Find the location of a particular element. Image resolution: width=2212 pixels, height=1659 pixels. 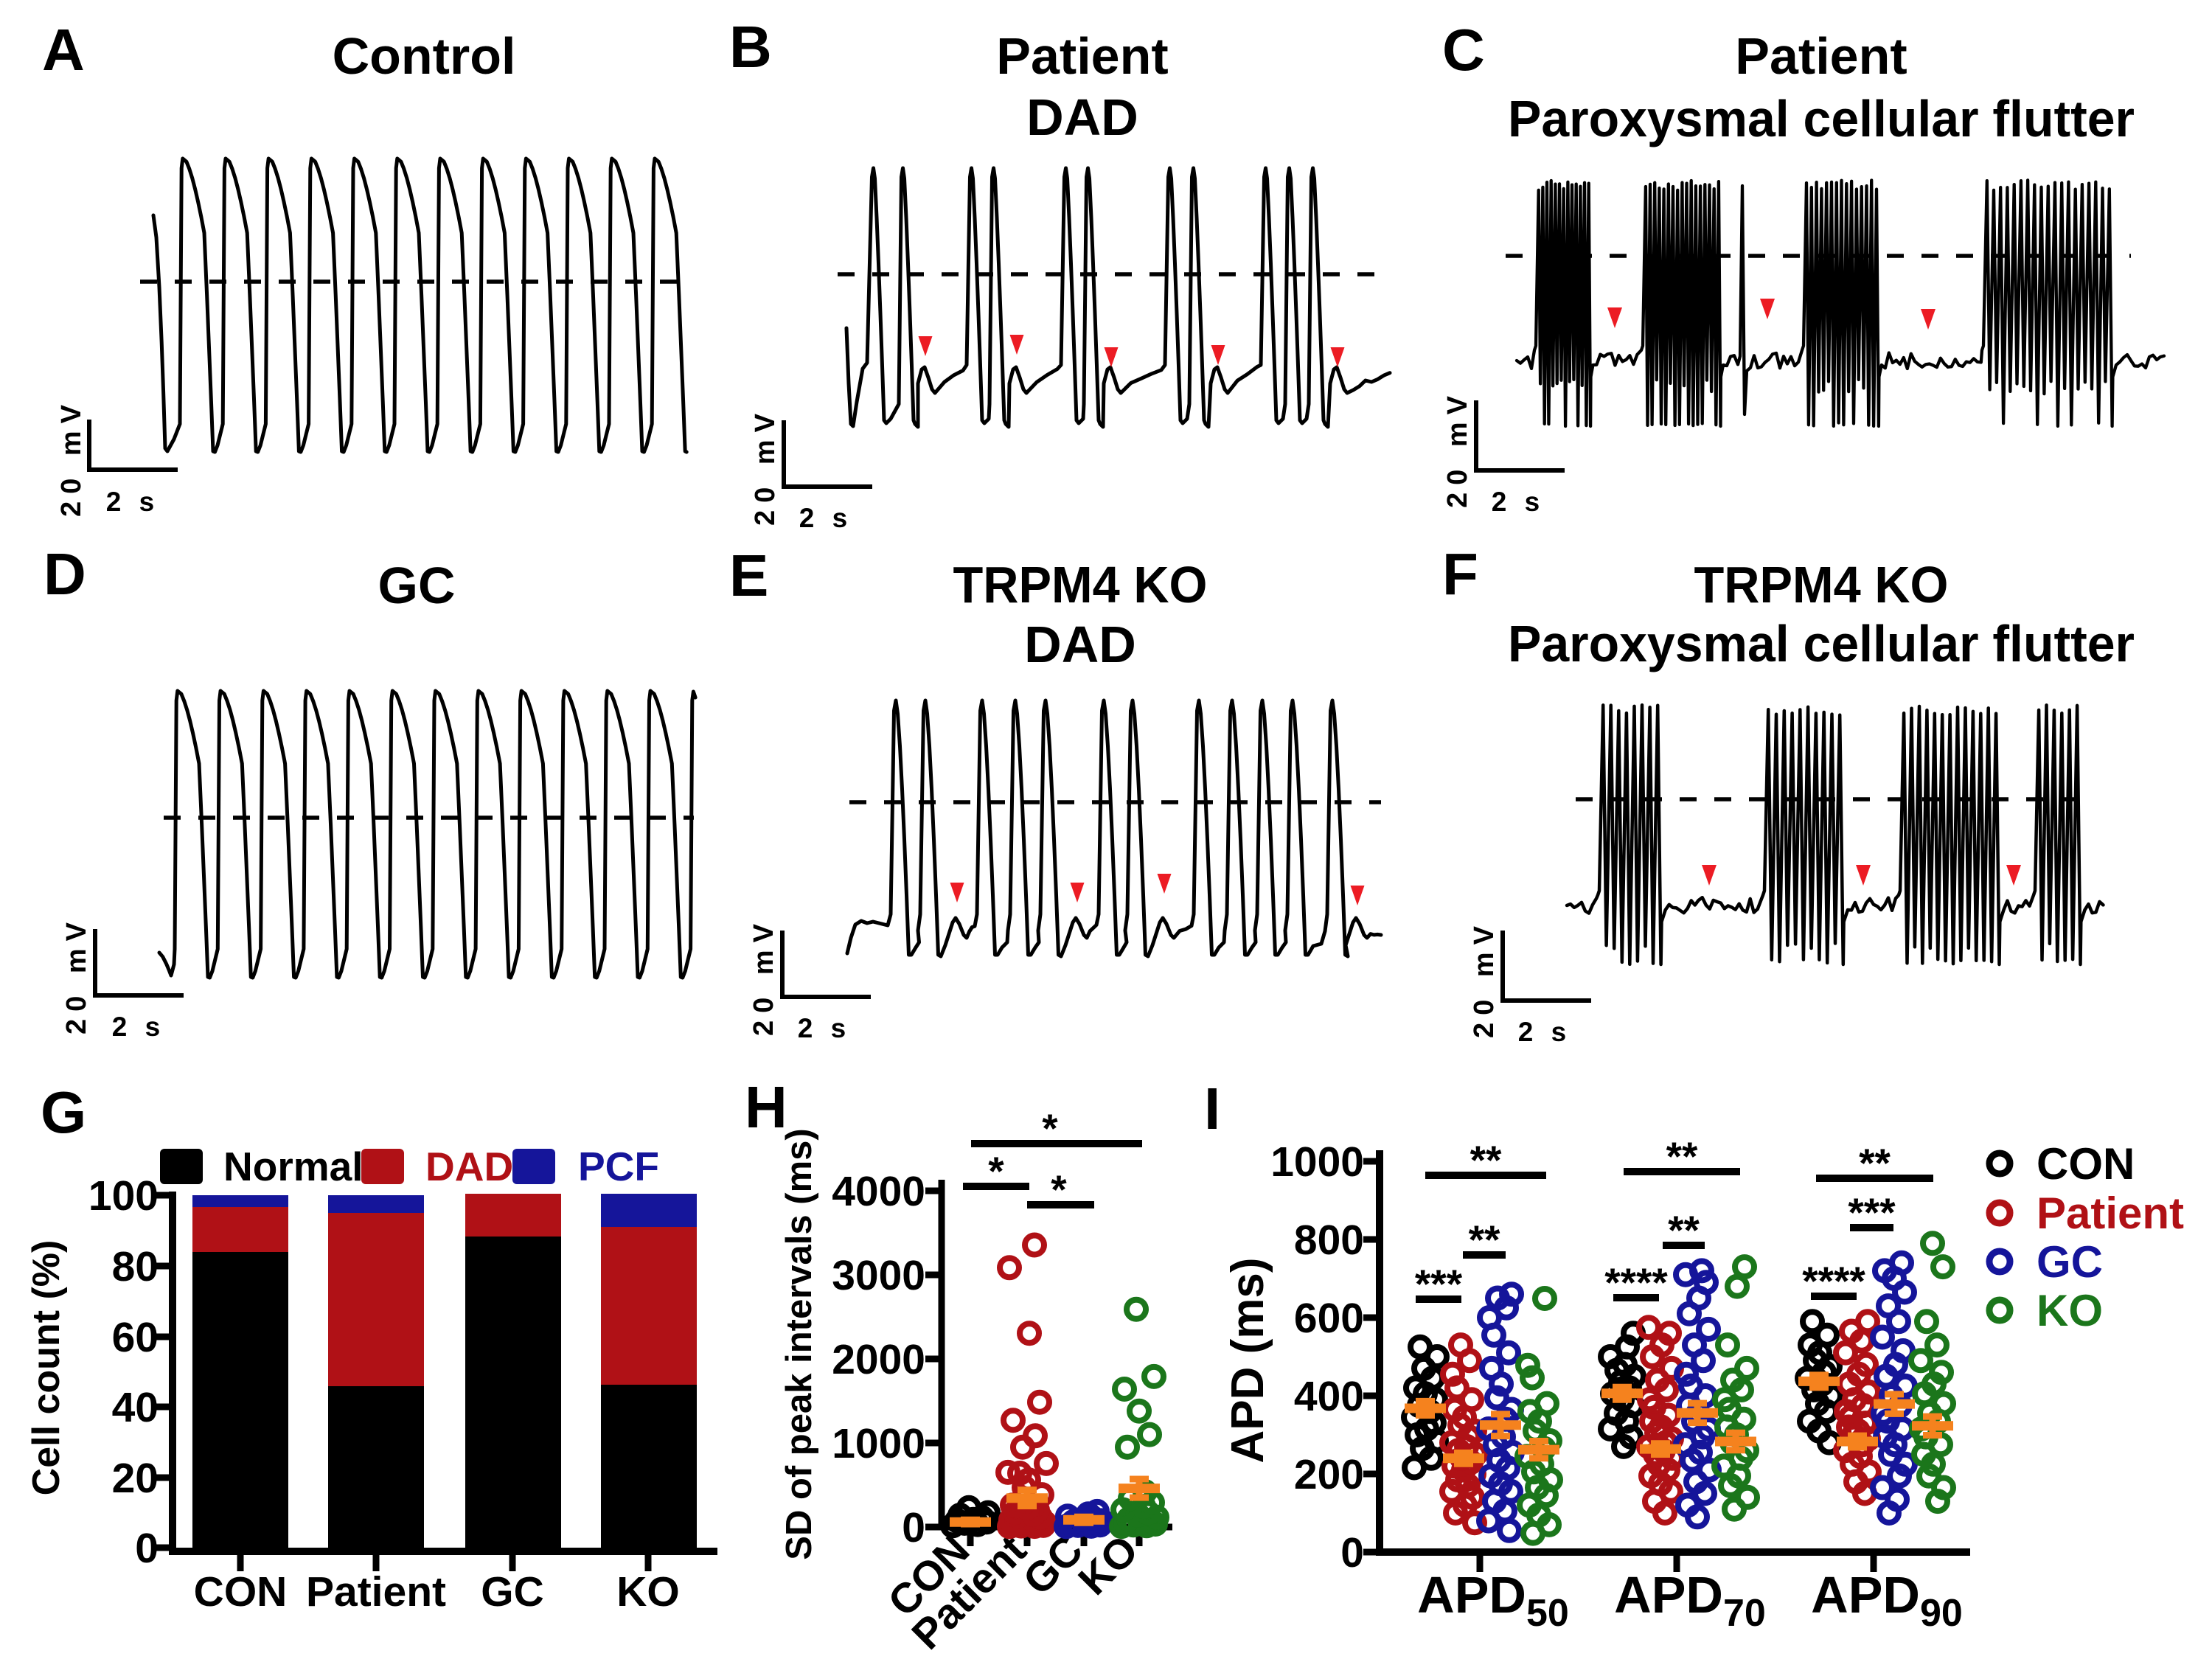

svg-text: 800 is located at coordinates (1329, 1240).